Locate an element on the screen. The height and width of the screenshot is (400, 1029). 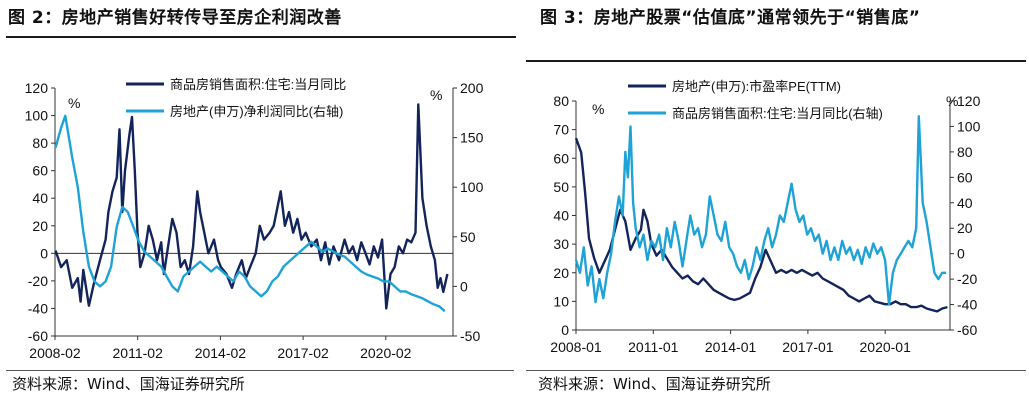
y-tick-label-right: -50 is located at coordinates (470, 336).